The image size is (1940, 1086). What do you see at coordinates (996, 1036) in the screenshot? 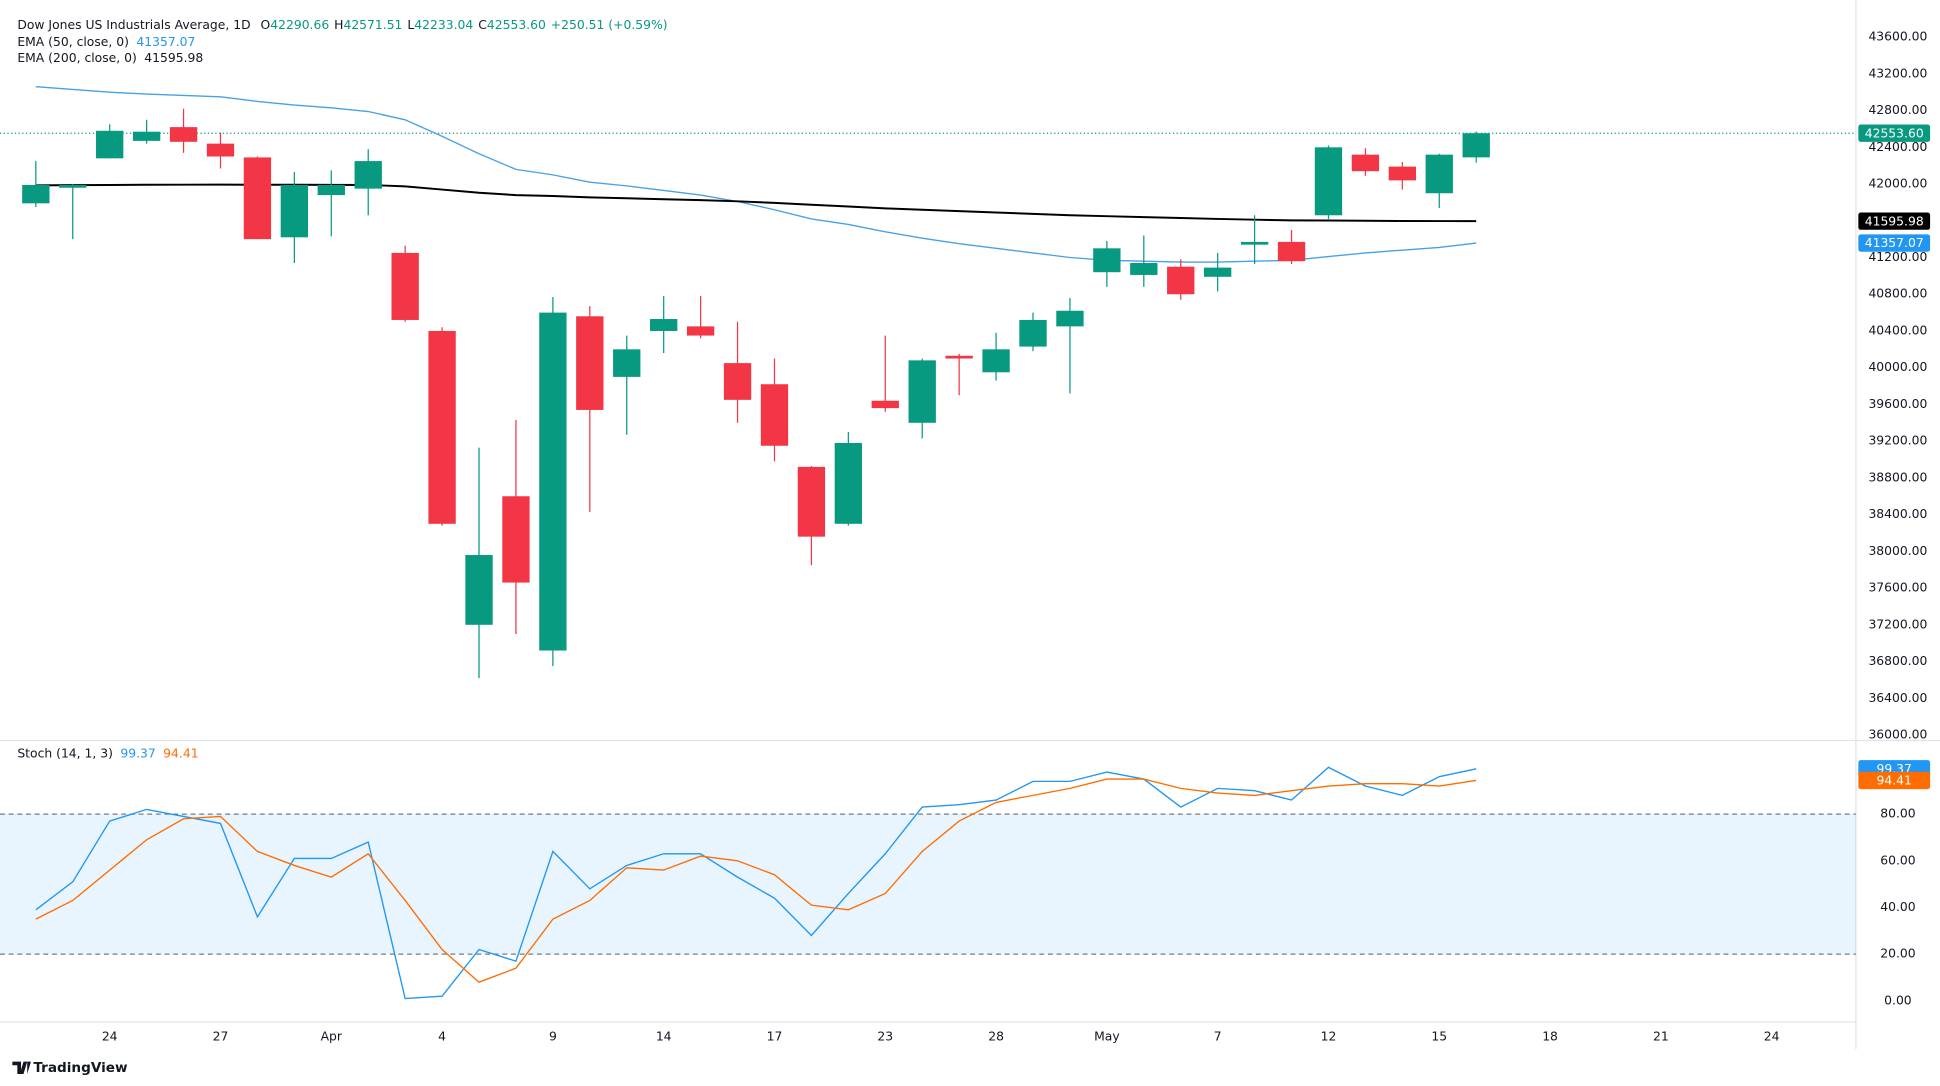
I see `x-tick-label: 28` at bounding box center [996, 1036].